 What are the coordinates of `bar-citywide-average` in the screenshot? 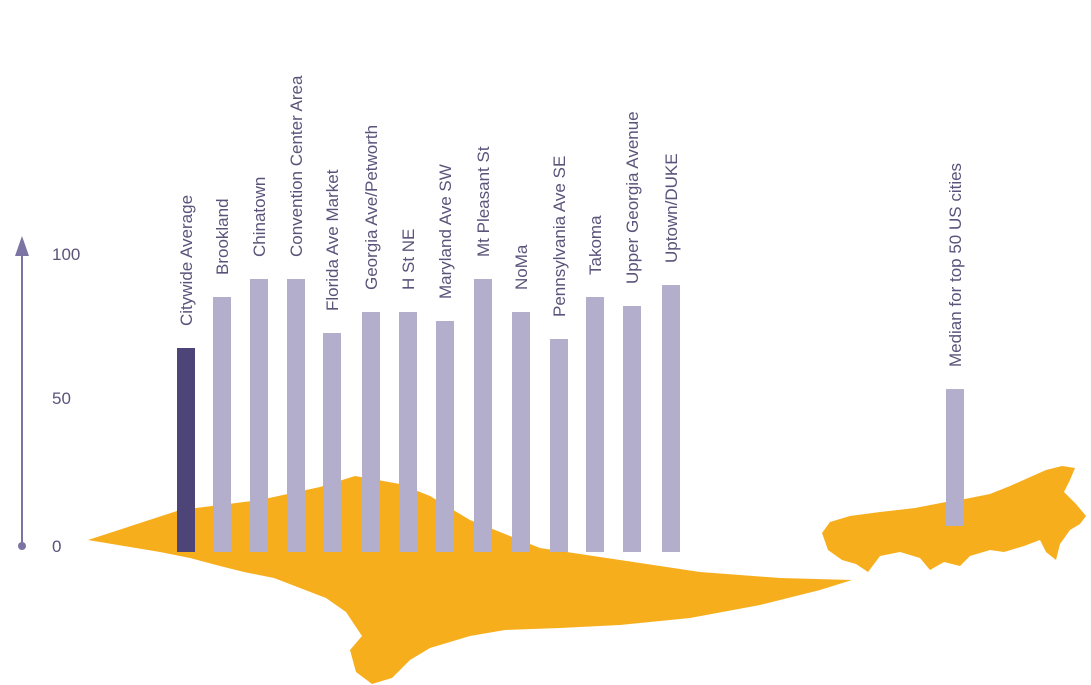 It's located at (186, 450).